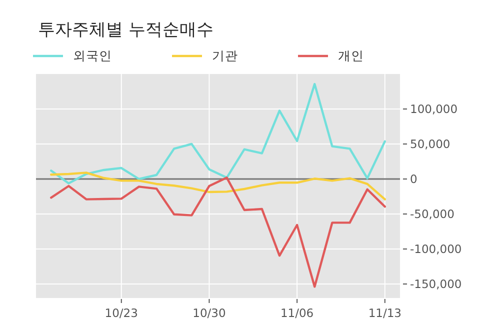  Describe the element at coordinates (432, 214) in the screenshot. I see `y-tick-label: -50,000` at that location.